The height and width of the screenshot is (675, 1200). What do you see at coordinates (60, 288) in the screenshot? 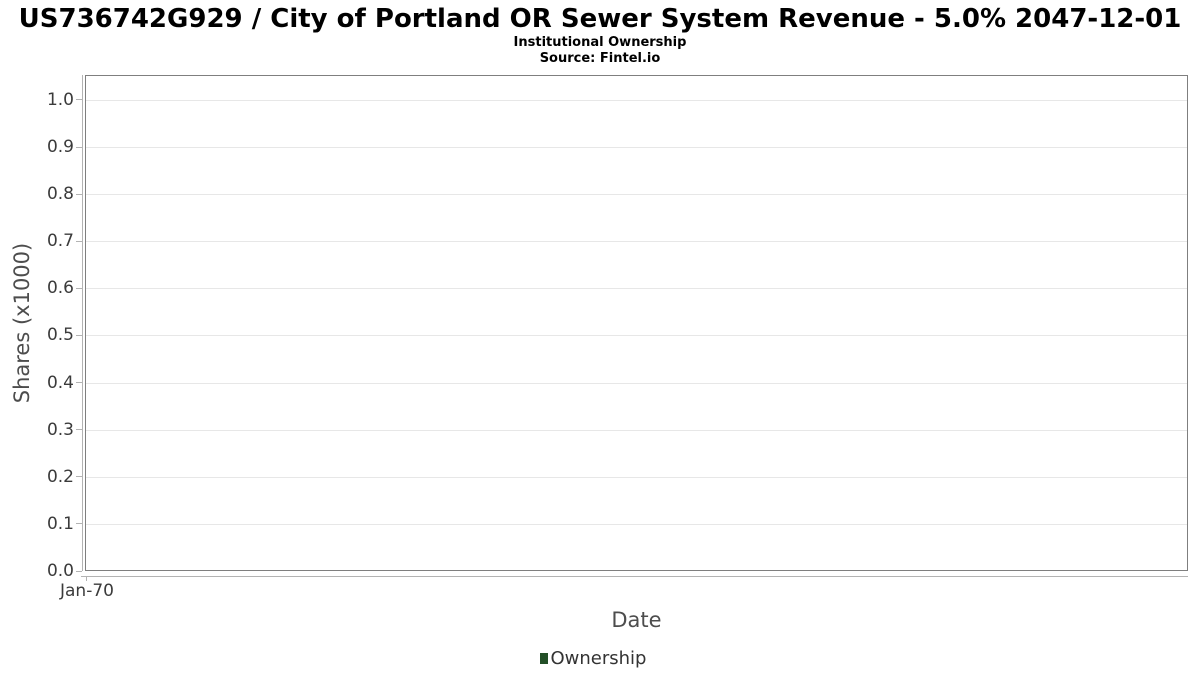
I see `y-tick-label: 0.6` at bounding box center [60, 288].